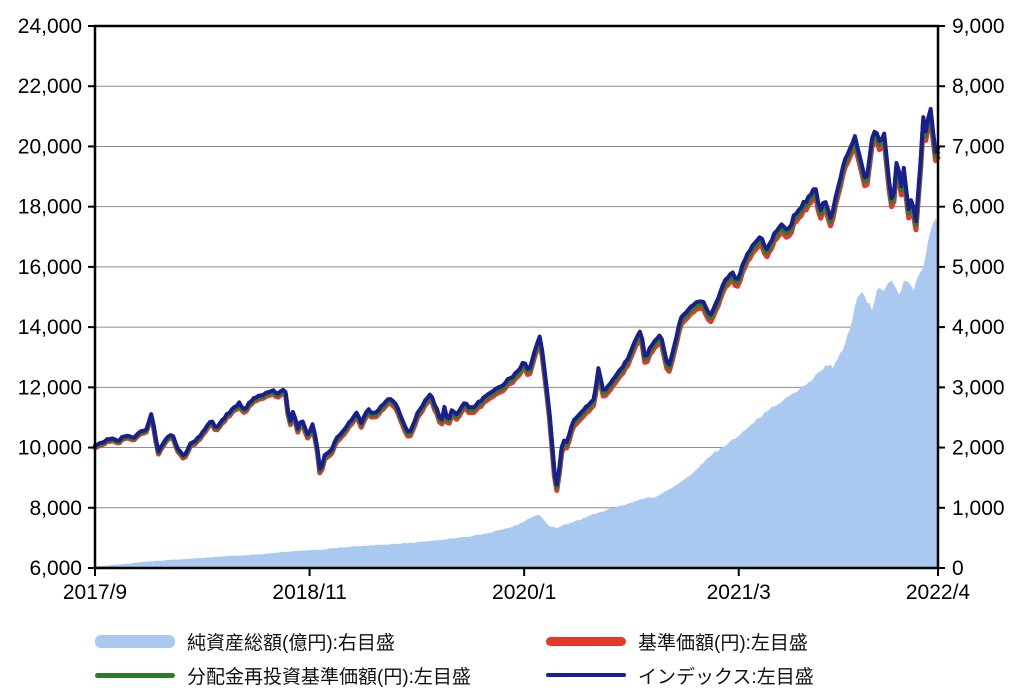 This screenshot has height=699, width=1024. What do you see at coordinates (50, 327) in the screenshot?
I see `left-axis-label: 14,000` at bounding box center [50, 327].